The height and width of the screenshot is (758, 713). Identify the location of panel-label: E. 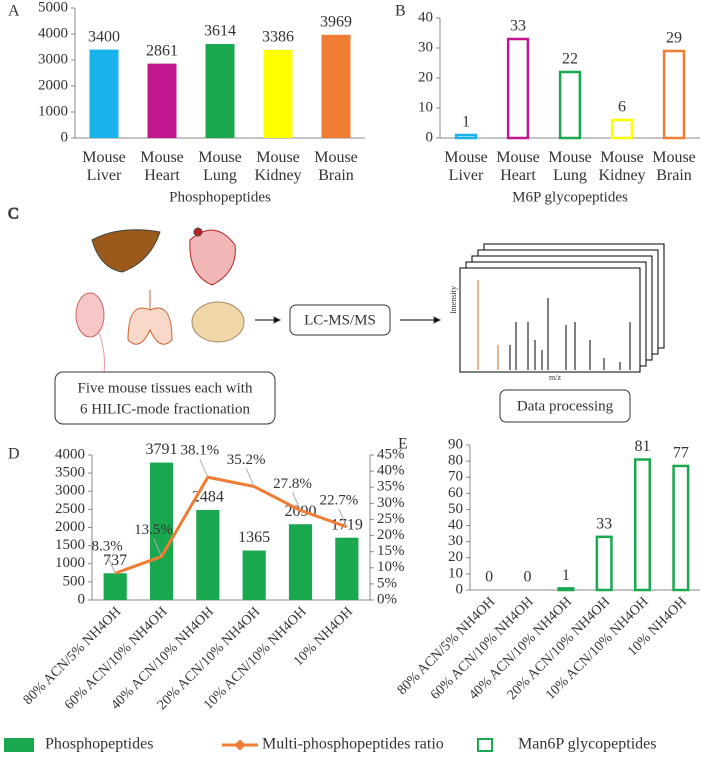
(403, 444).